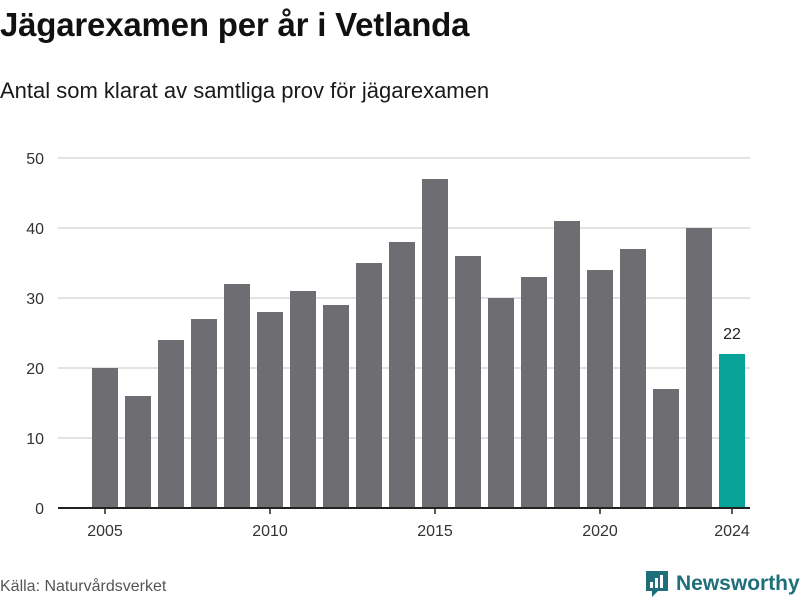  I want to click on x-tick-label: 2015, so click(435, 531).